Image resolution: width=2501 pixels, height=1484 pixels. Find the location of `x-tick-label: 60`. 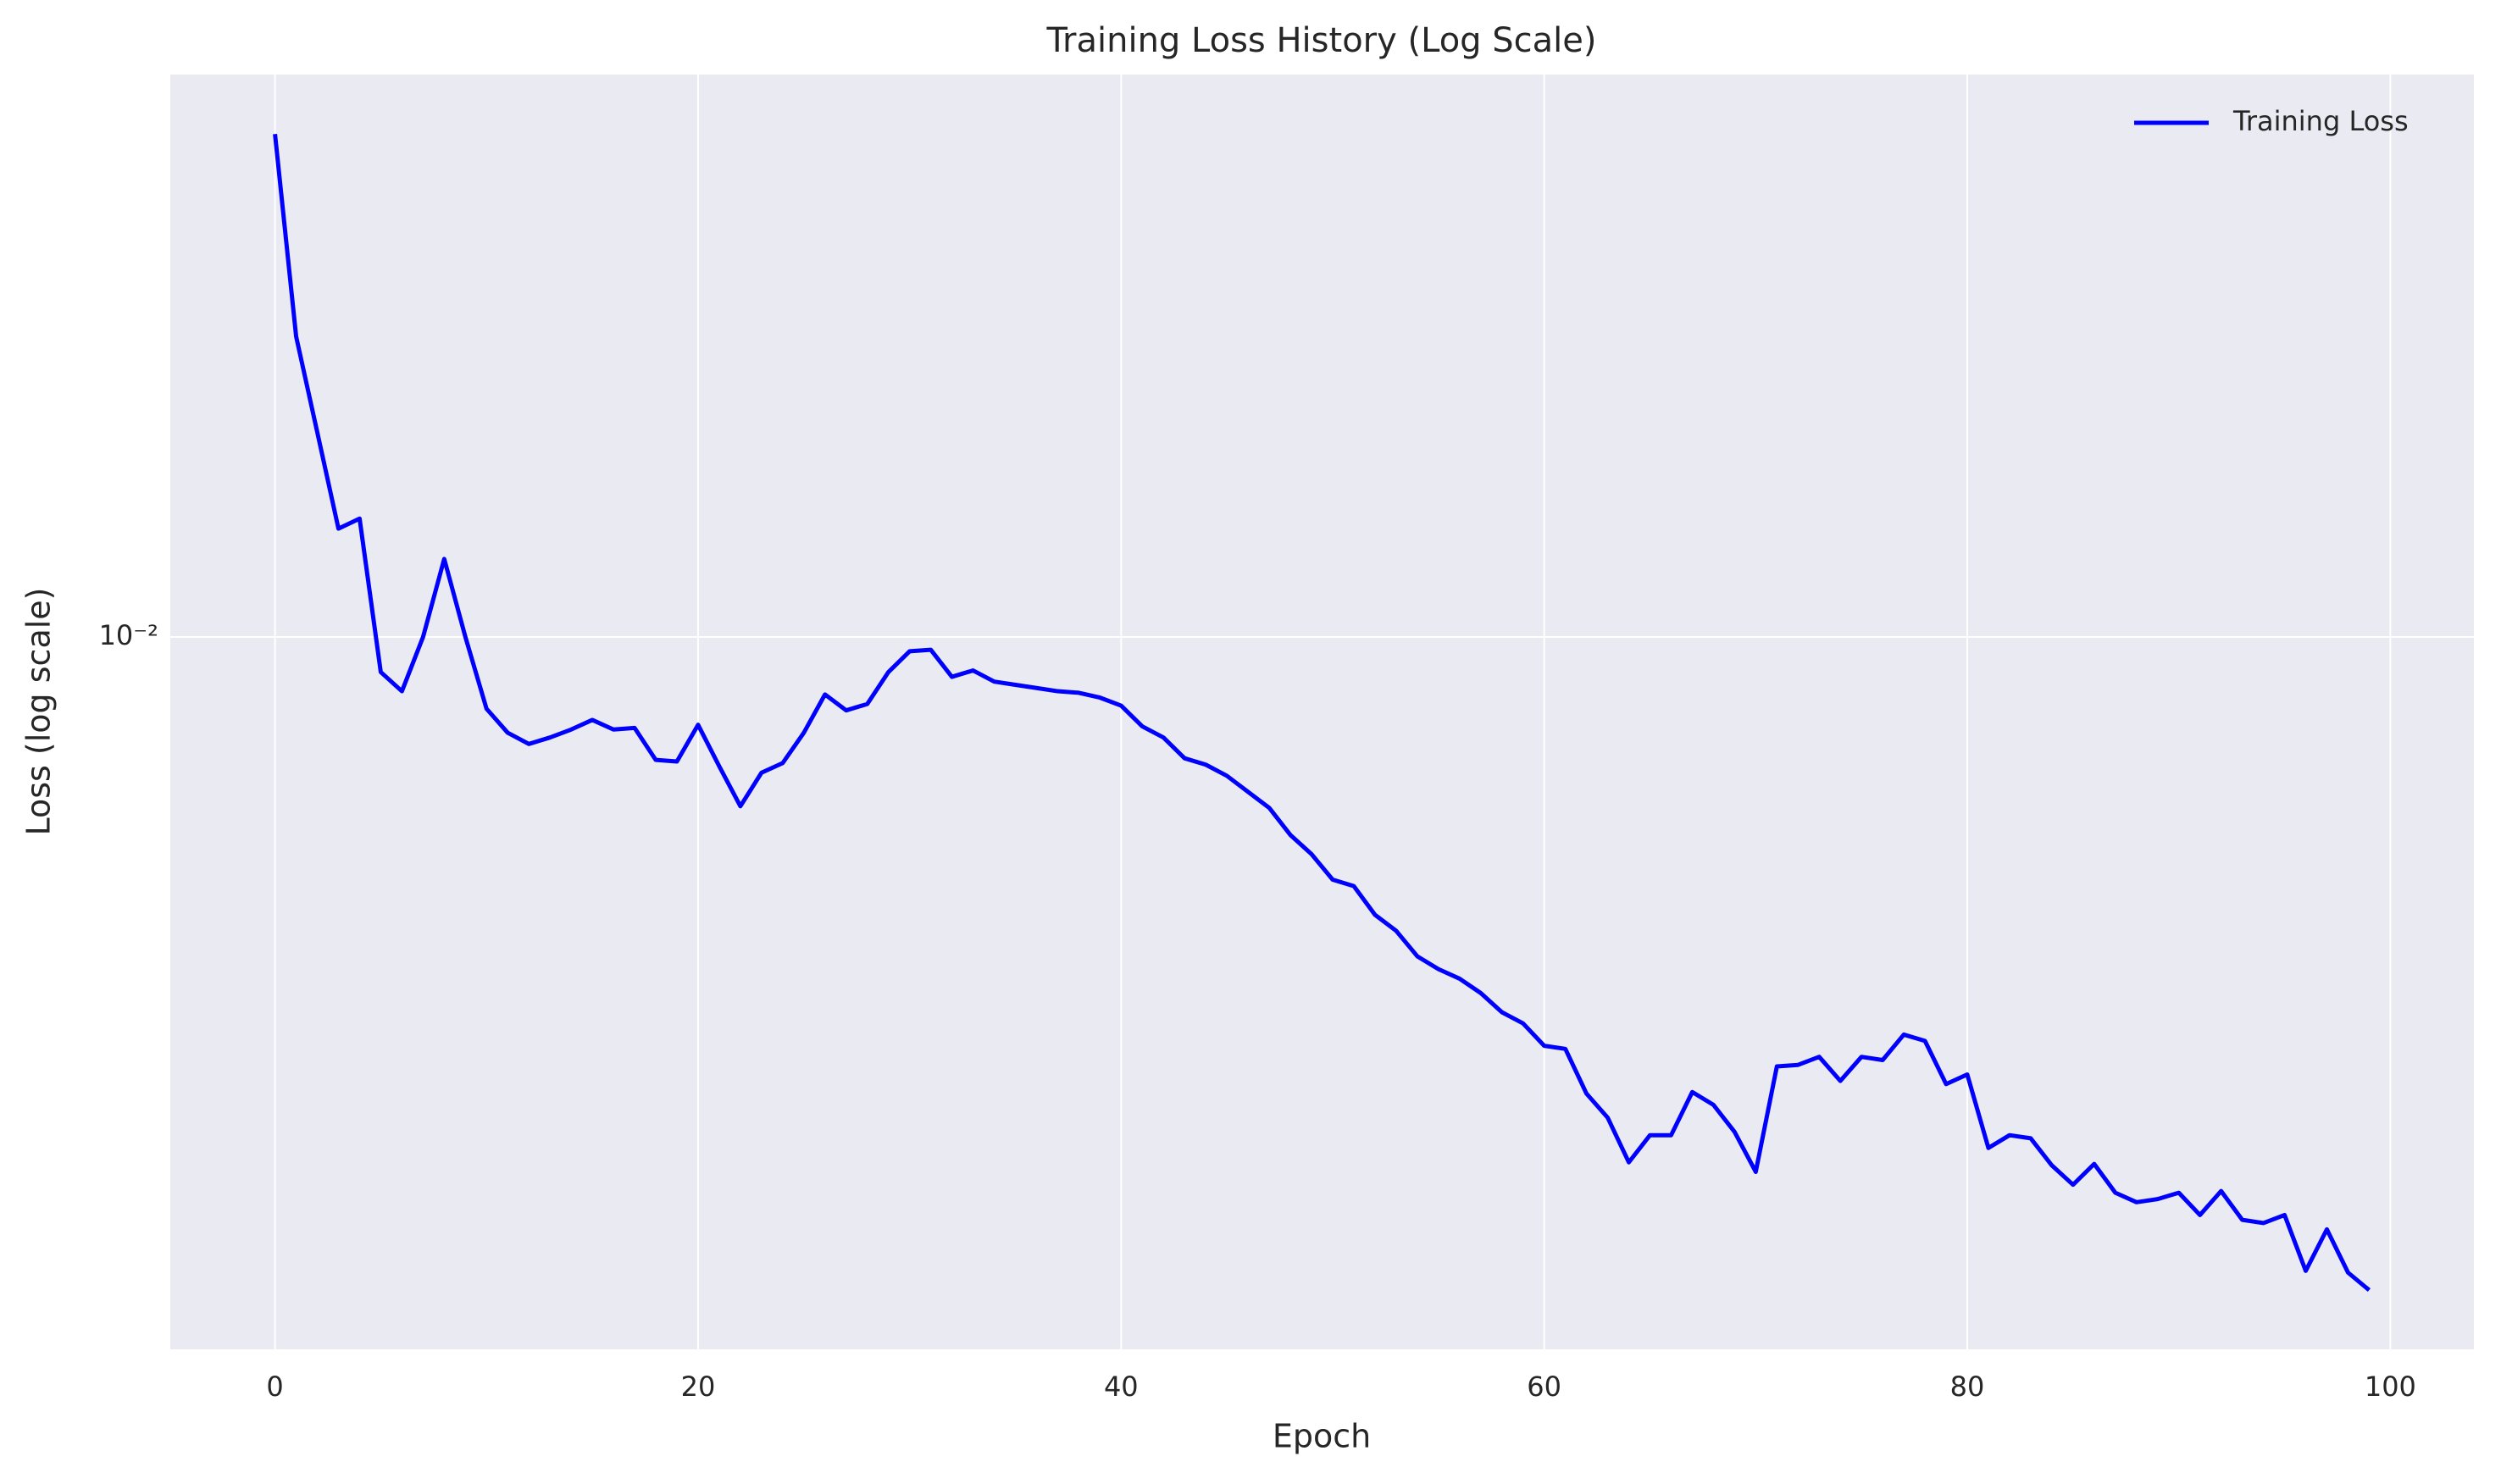

x-tick-label: 60 is located at coordinates (1544, 1386).